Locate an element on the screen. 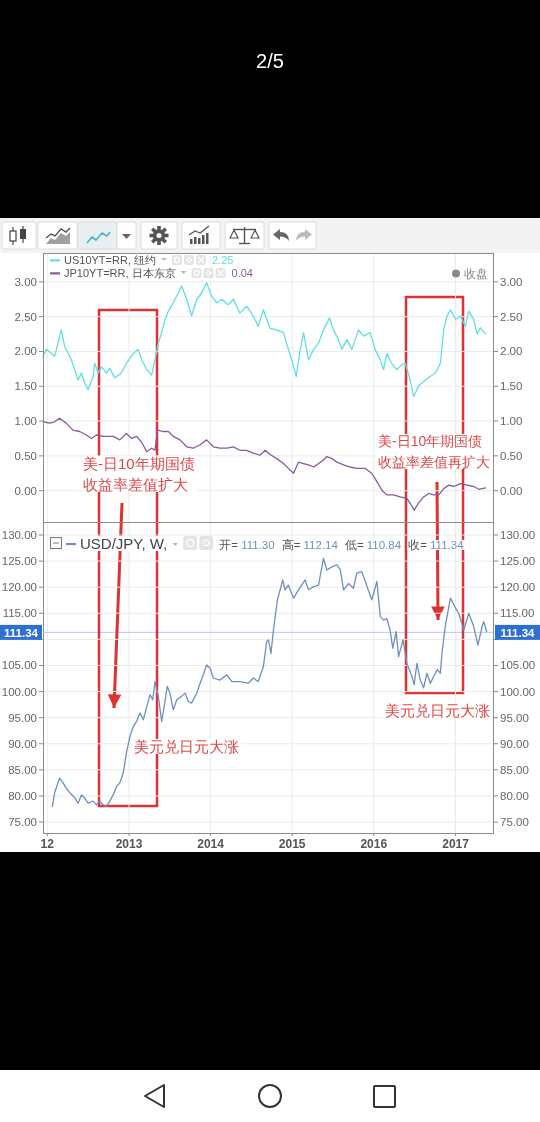  y2-tick-label: 130.00 is located at coordinates (518, 535).